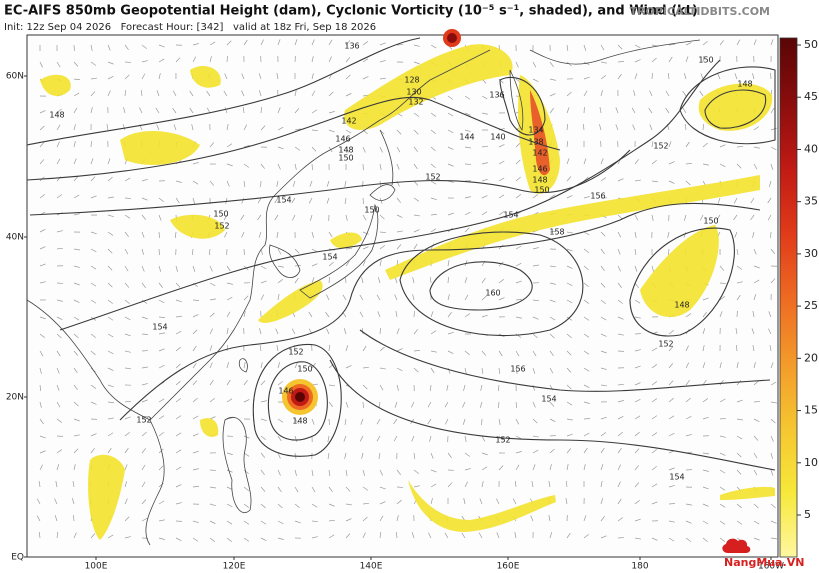  Describe the element at coordinates (15, 398) in the screenshot. I see `lat-label: 20N` at that location.